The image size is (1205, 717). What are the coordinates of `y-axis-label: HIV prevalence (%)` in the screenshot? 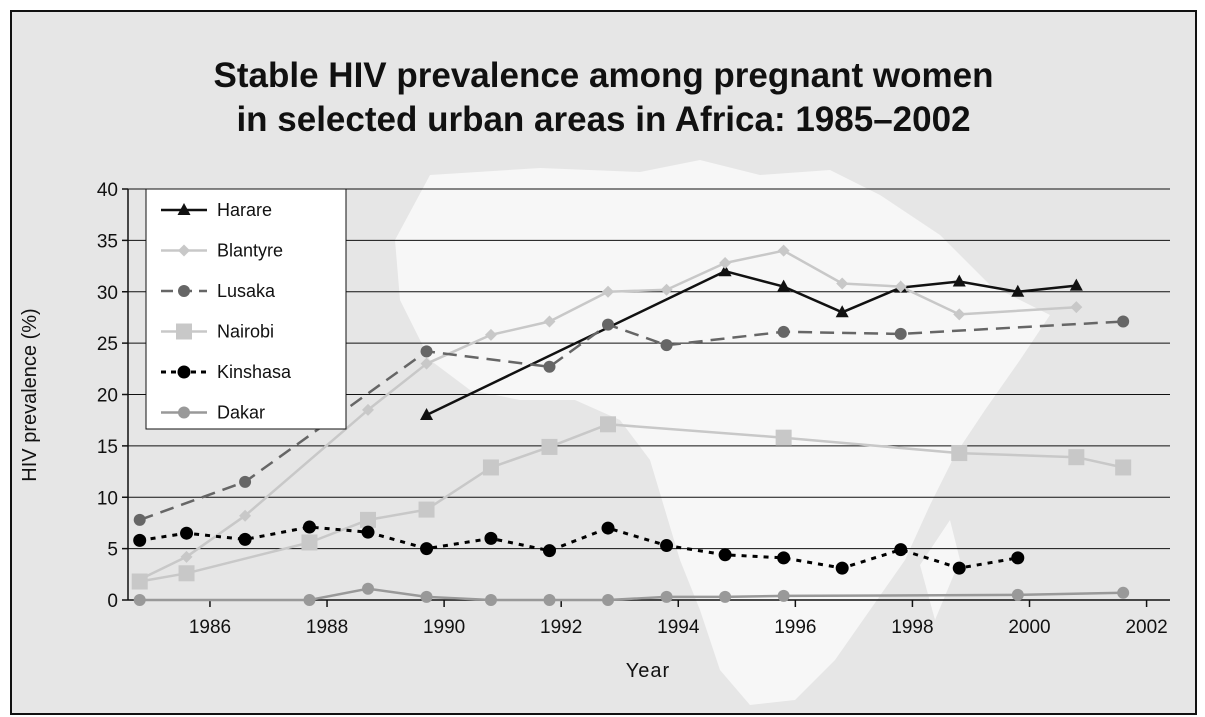 It's located at (30, 394).